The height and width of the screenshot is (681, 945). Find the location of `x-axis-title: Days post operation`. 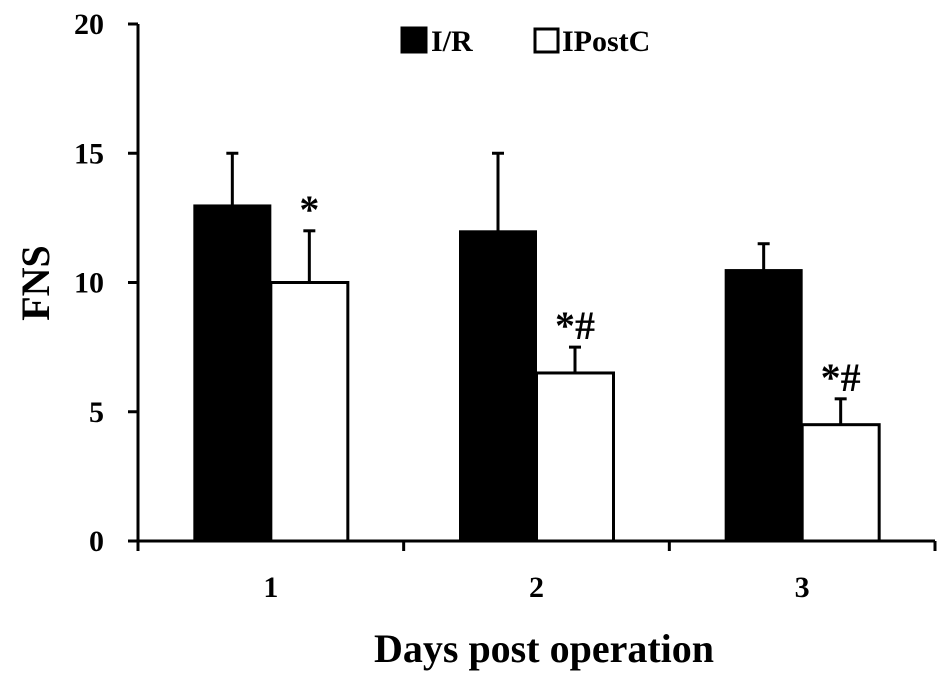

x-axis-title: Days post operation is located at coordinates (544, 648).